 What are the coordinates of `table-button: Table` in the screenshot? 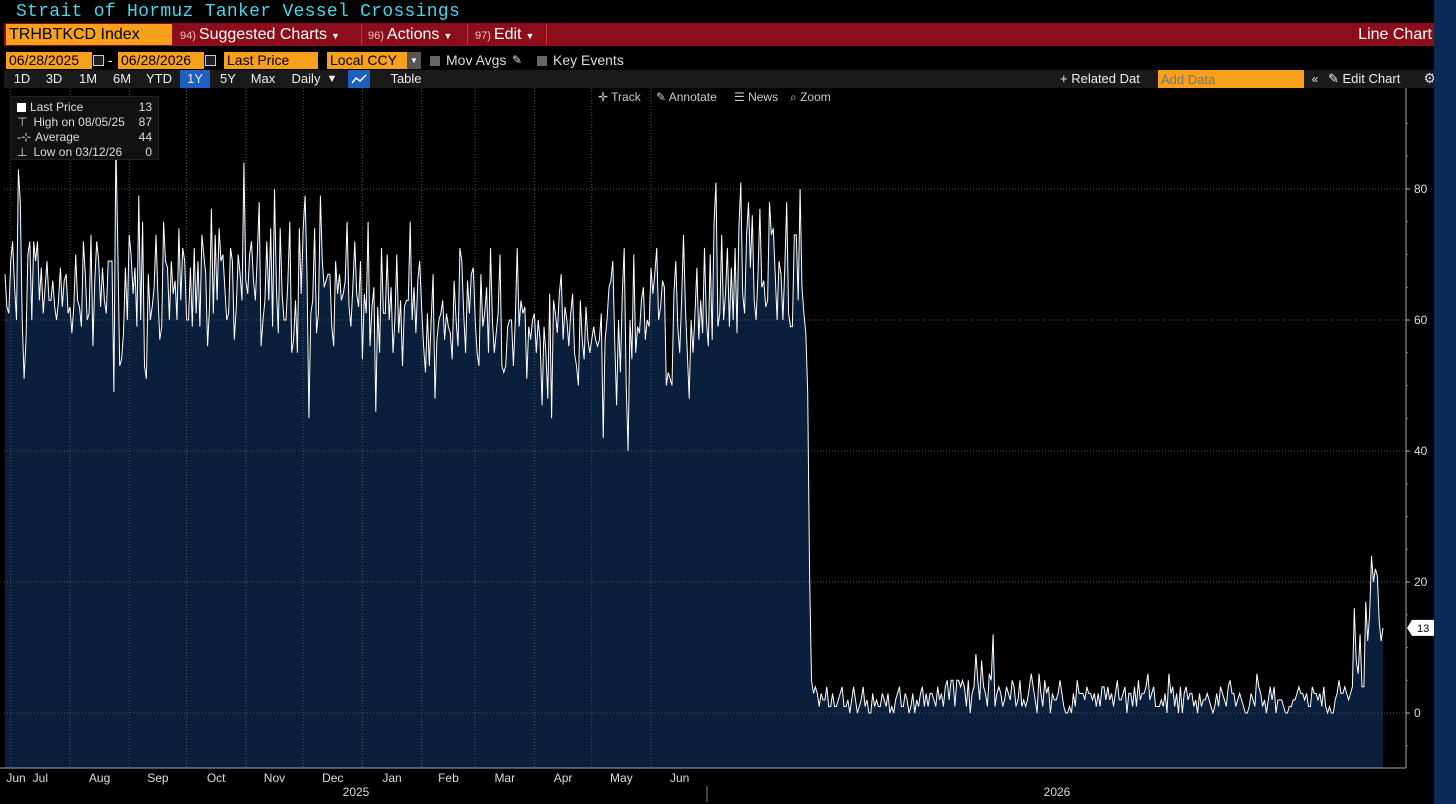 It's located at (406, 78).